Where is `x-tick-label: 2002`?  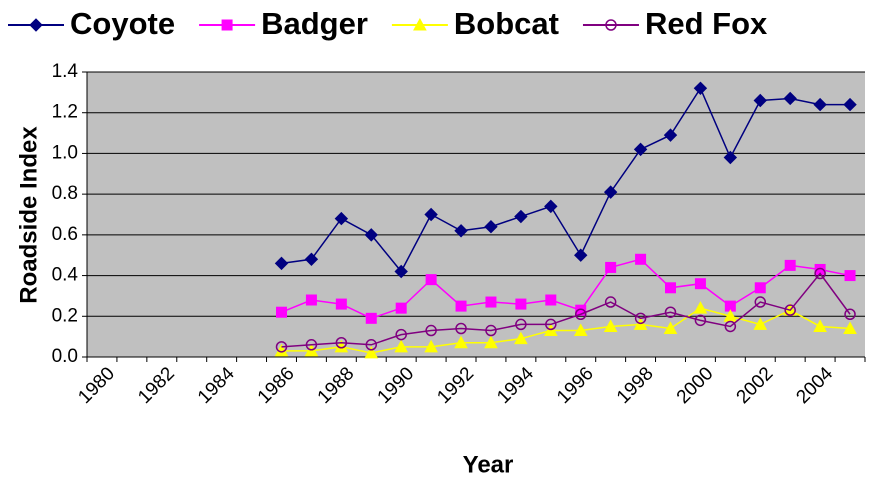 x-tick-label: 2002 is located at coordinates (755, 385).